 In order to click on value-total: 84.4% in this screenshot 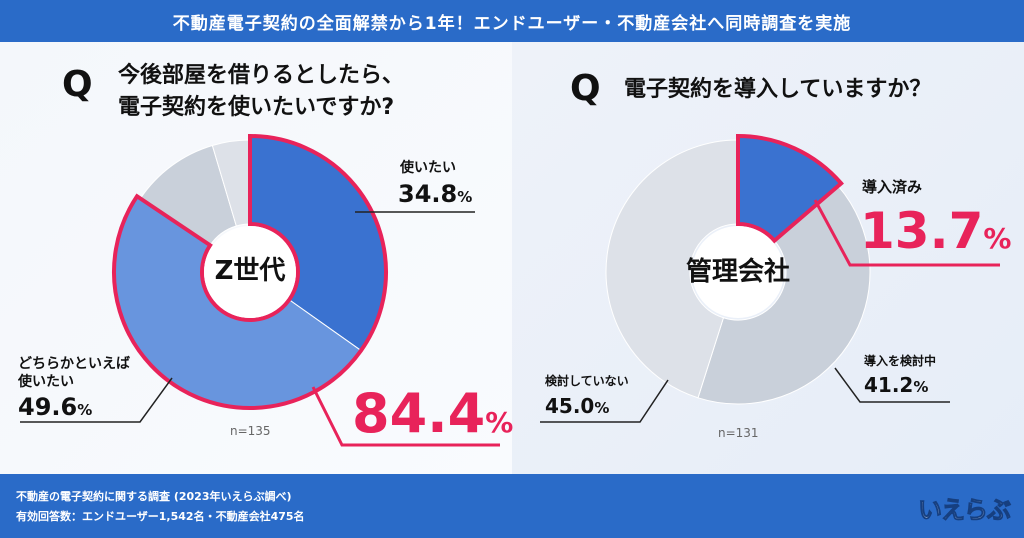, I will do `click(433, 413)`.